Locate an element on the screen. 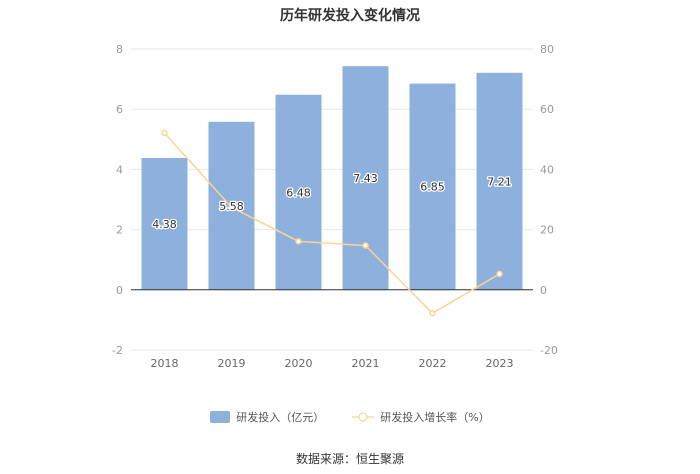  x-tick-label: 2018 is located at coordinates (165, 363).